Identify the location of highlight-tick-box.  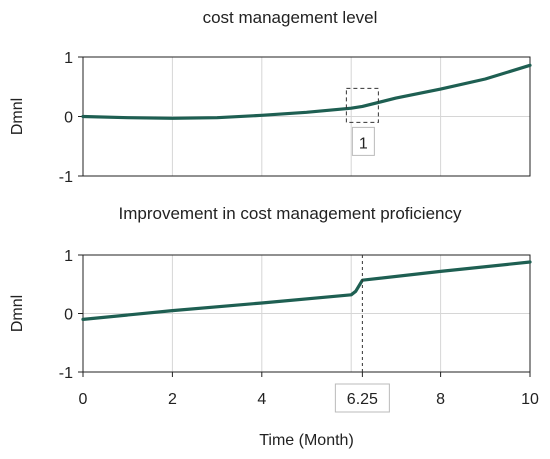
(362, 398).